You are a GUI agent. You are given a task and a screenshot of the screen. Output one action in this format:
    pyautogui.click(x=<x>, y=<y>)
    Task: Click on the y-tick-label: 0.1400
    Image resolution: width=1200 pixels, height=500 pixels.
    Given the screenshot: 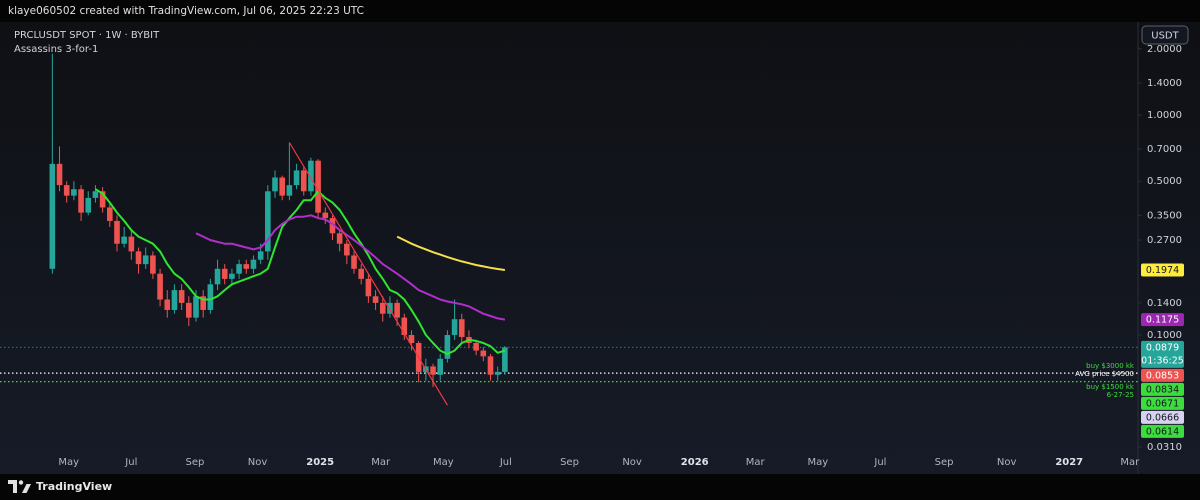 What is the action you would take?
    pyautogui.click(x=1164, y=303)
    